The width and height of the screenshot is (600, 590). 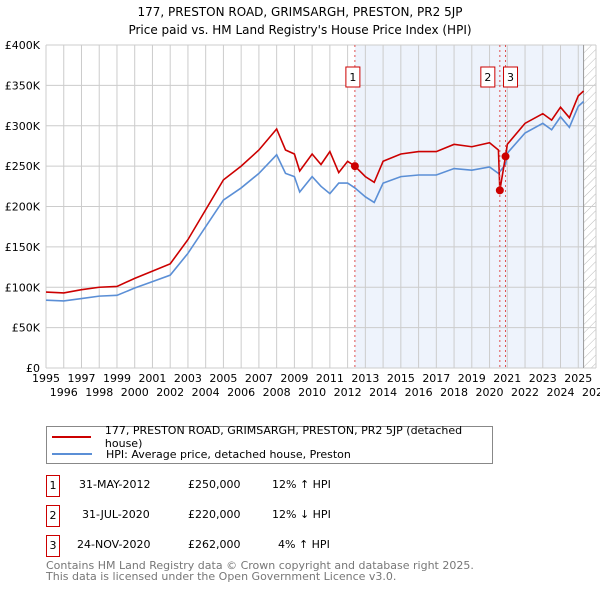 I want to click on y-tick-label: £50K, so click(x=26, y=328).